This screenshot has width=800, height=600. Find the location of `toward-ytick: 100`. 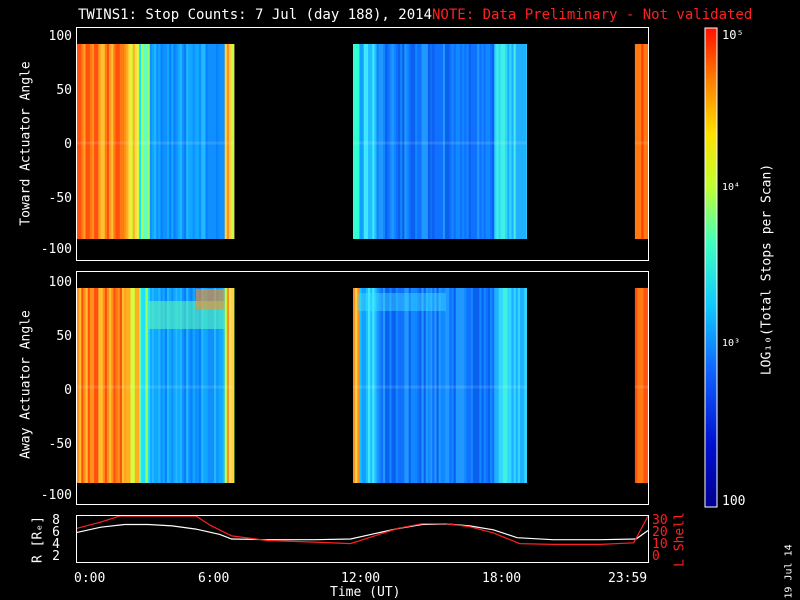

toward-ytick: 100 is located at coordinates (60, 36).